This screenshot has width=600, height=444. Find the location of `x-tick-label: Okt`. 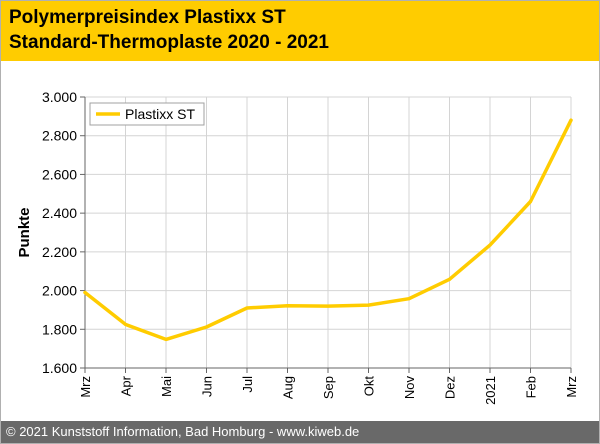

x-tick-label: Okt is located at coordinates (369, 386).